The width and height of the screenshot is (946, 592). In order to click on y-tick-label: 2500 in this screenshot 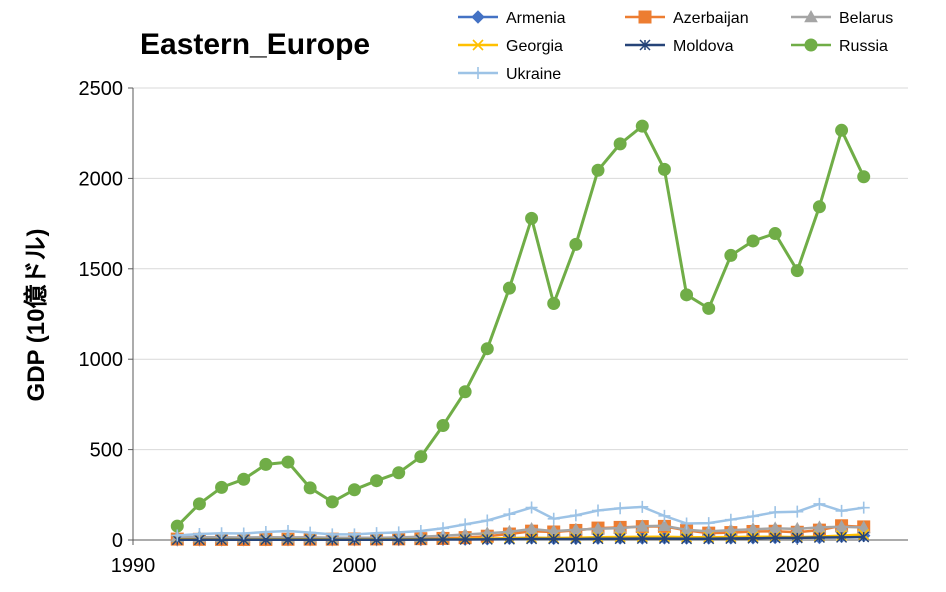, I will do `click(101, 89)`.